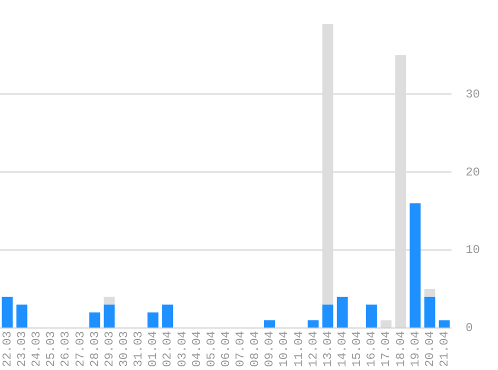 Image resolution: width=498 pixels, height=370 pixels. I want to click on x-tick-label: 13.04, so click(327, 349).